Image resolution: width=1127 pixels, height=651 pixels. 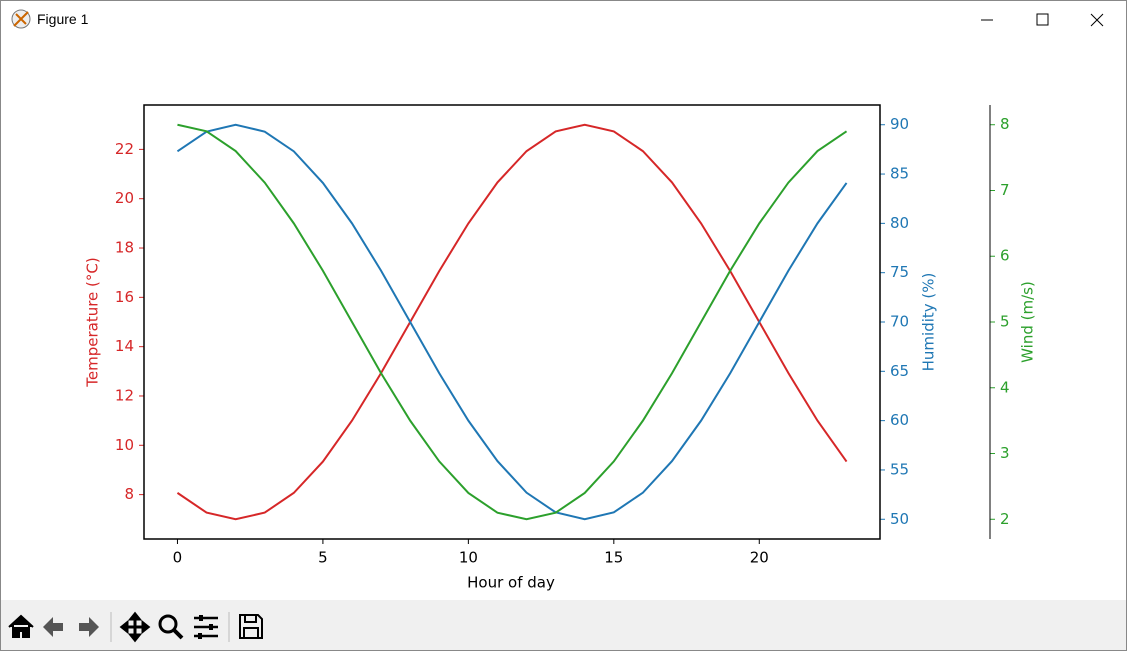 What do you see at coordinates (899, 469) in the screenshot?
I see `y-tick-label: 55` at bounding box center [899, 469].